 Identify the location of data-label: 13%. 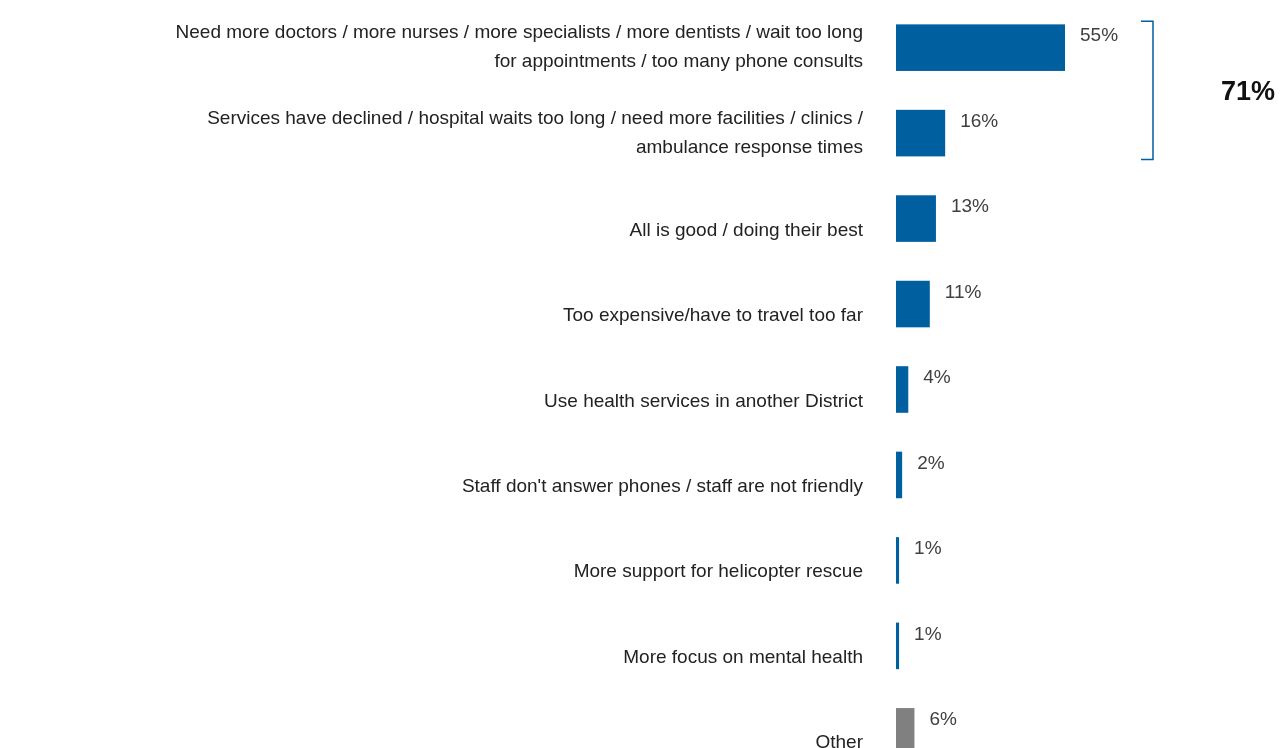
(970, 206).